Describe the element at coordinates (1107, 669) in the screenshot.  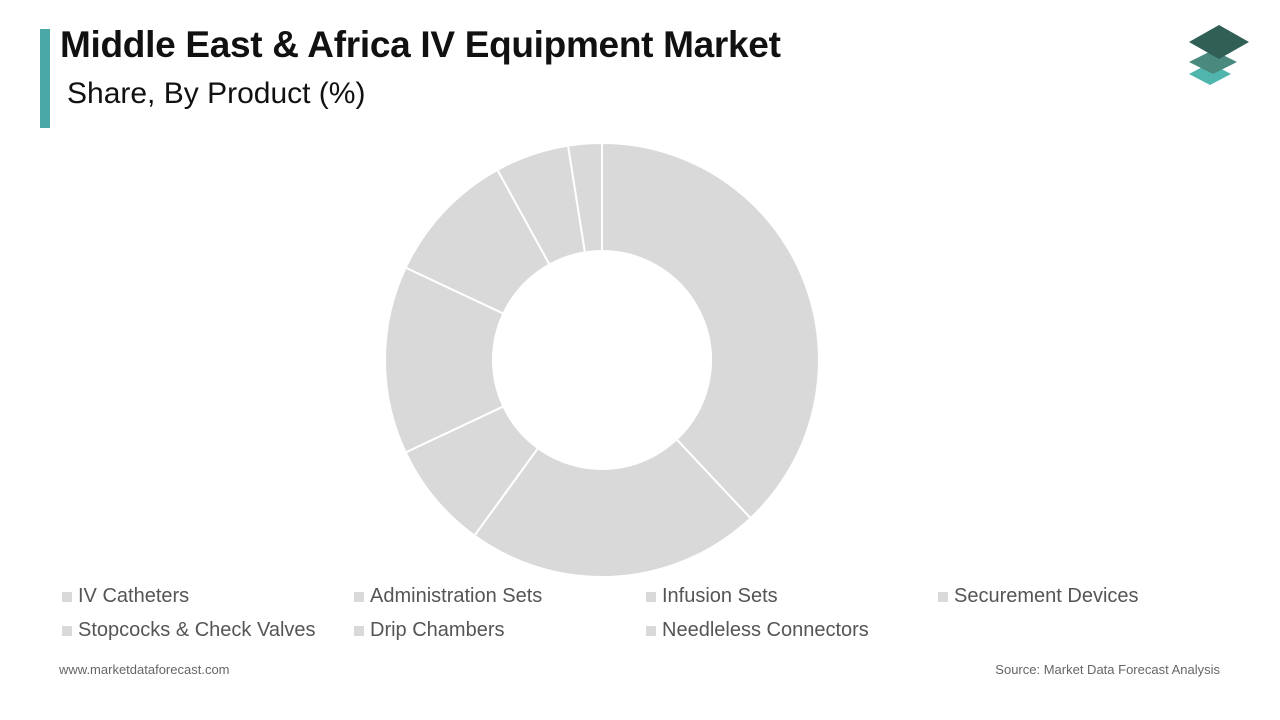
I see `source-note: Source: Market Data Forecast Analysis` at that location.